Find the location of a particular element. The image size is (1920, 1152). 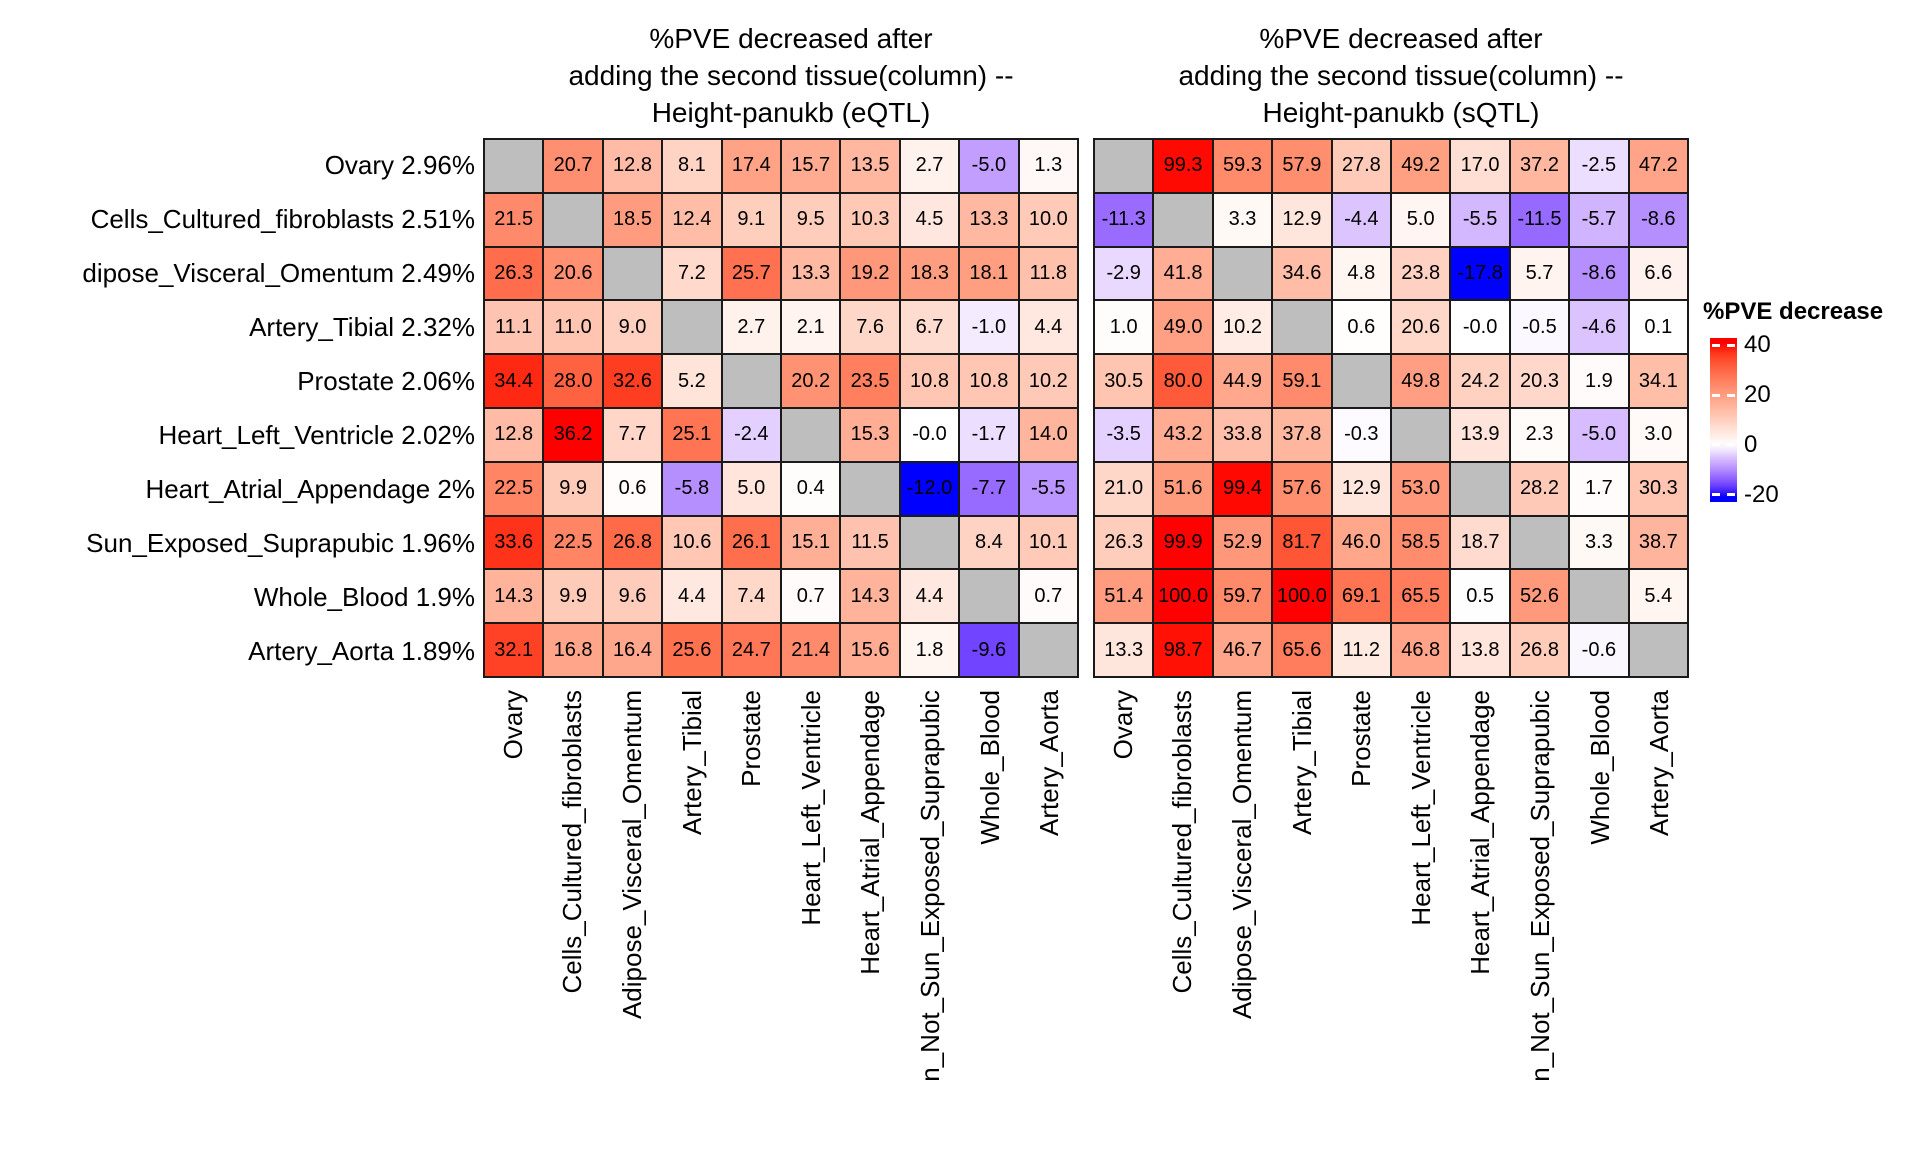

heatmap-cell: 0.4 is located at coordinates (811, 488).